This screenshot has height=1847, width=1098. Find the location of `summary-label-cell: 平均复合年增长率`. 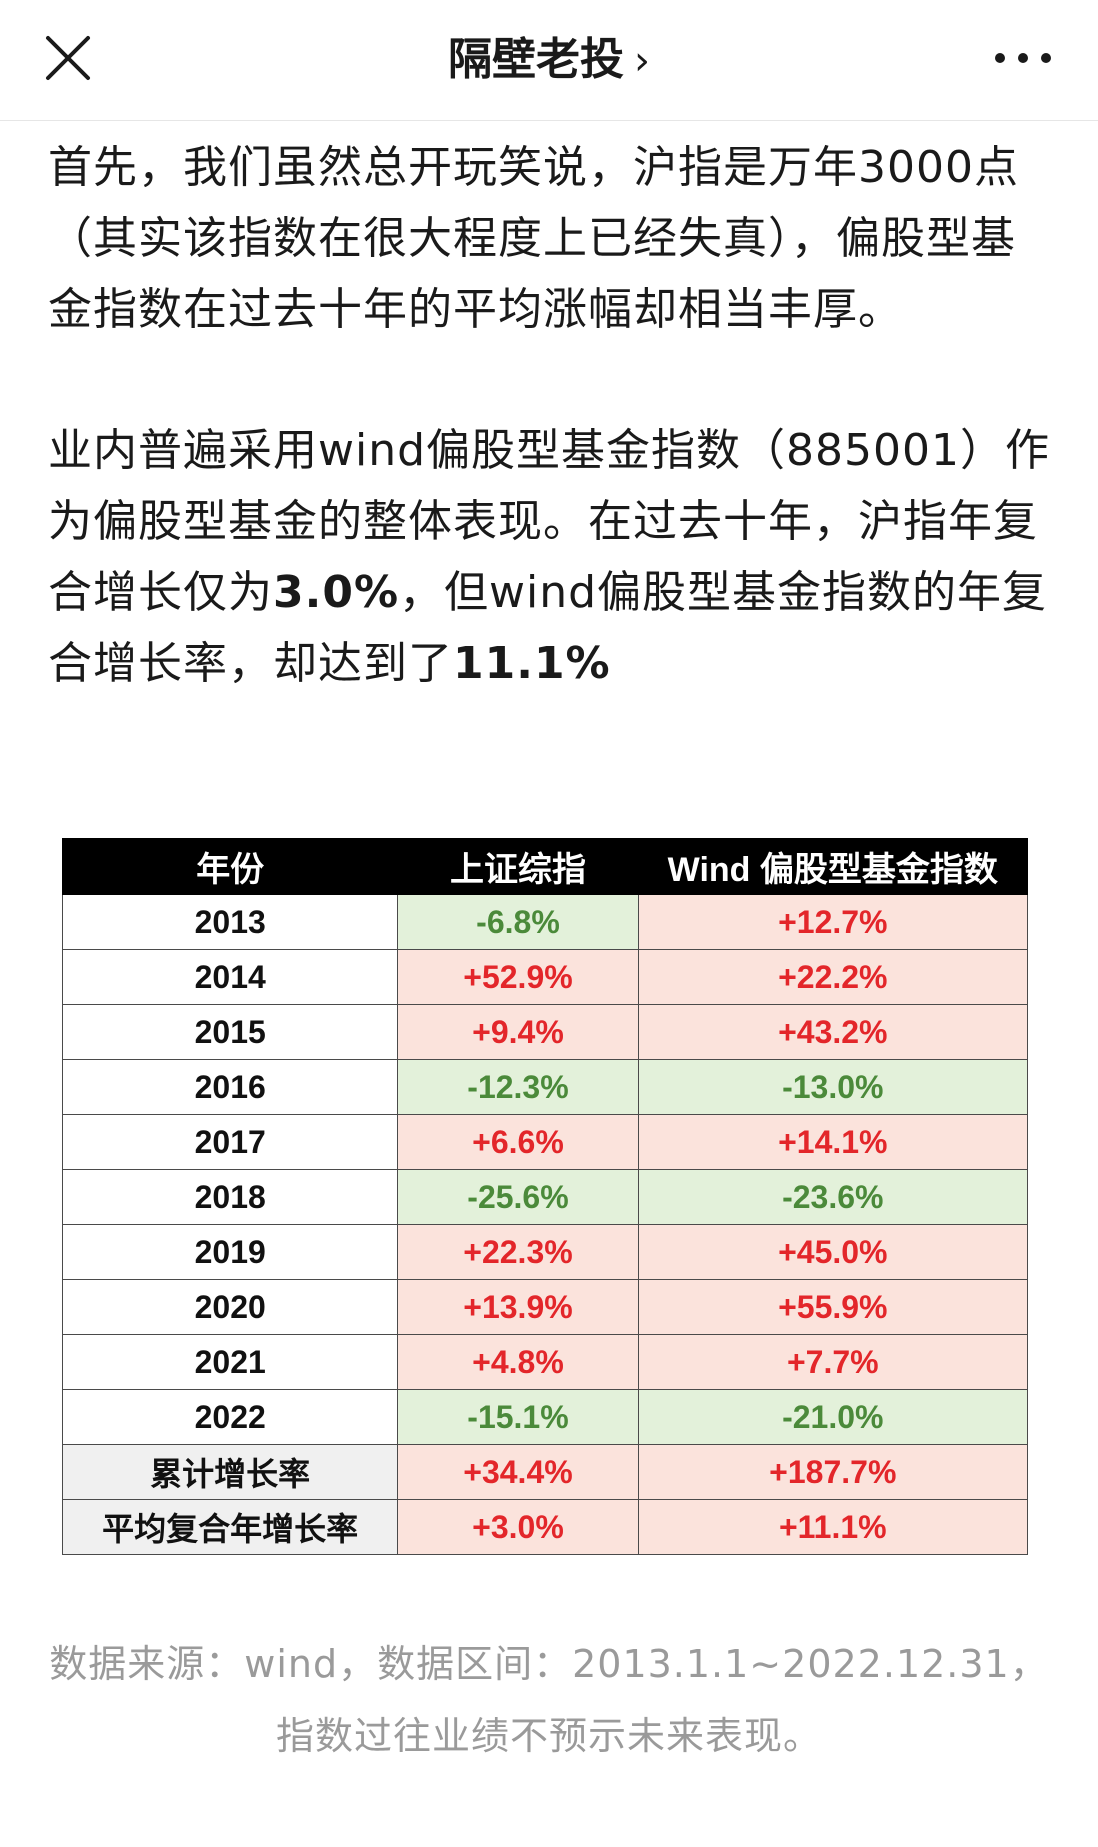

summary-label-cell: 平均复合年增长率 is located at coordinates (230, 1527).